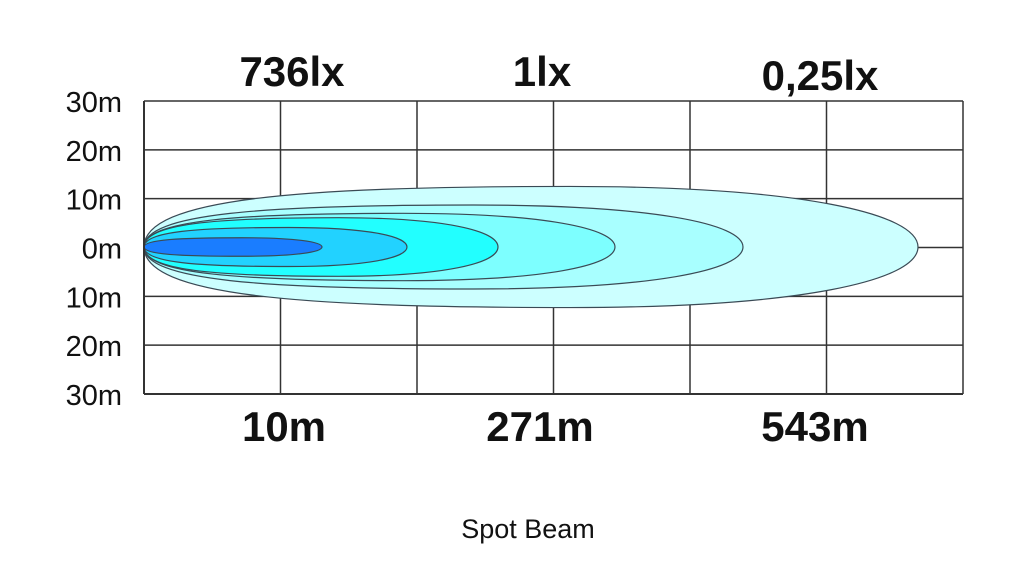 This screenshot has height=569, width=1024. I want to click on top-label-2: 1lx, so click(542, 71).